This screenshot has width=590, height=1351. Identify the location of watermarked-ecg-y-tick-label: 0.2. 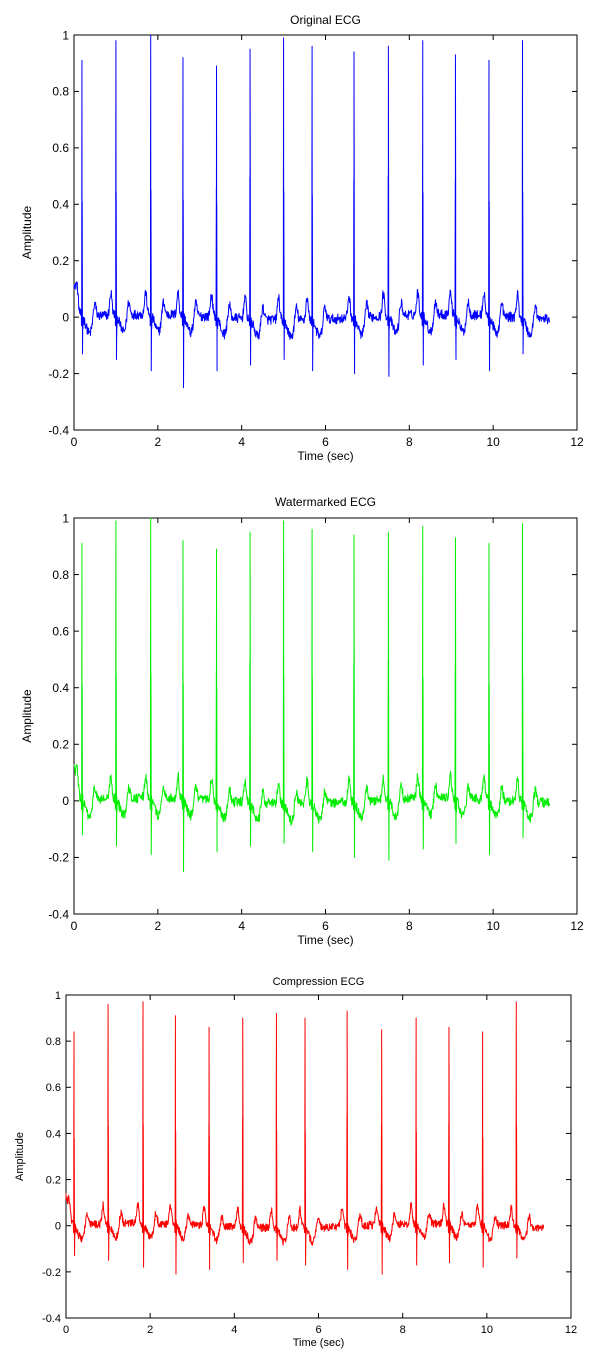
(60, 745).